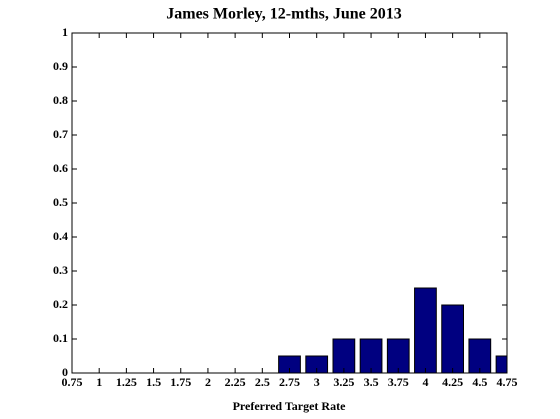 The width and height of the screenshot is (560, 419). I want to click on x-tick-label: 2.25, so click(235, 382).